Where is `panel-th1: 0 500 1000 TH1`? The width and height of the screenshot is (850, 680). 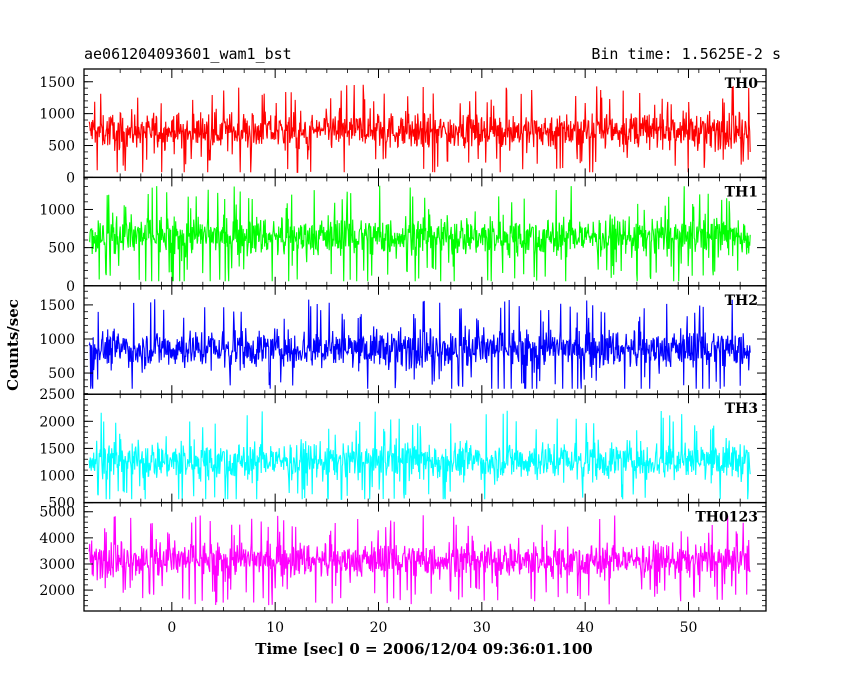 panel-th1: 0 500 1000 TH1 is located at coordinates (403, 235).